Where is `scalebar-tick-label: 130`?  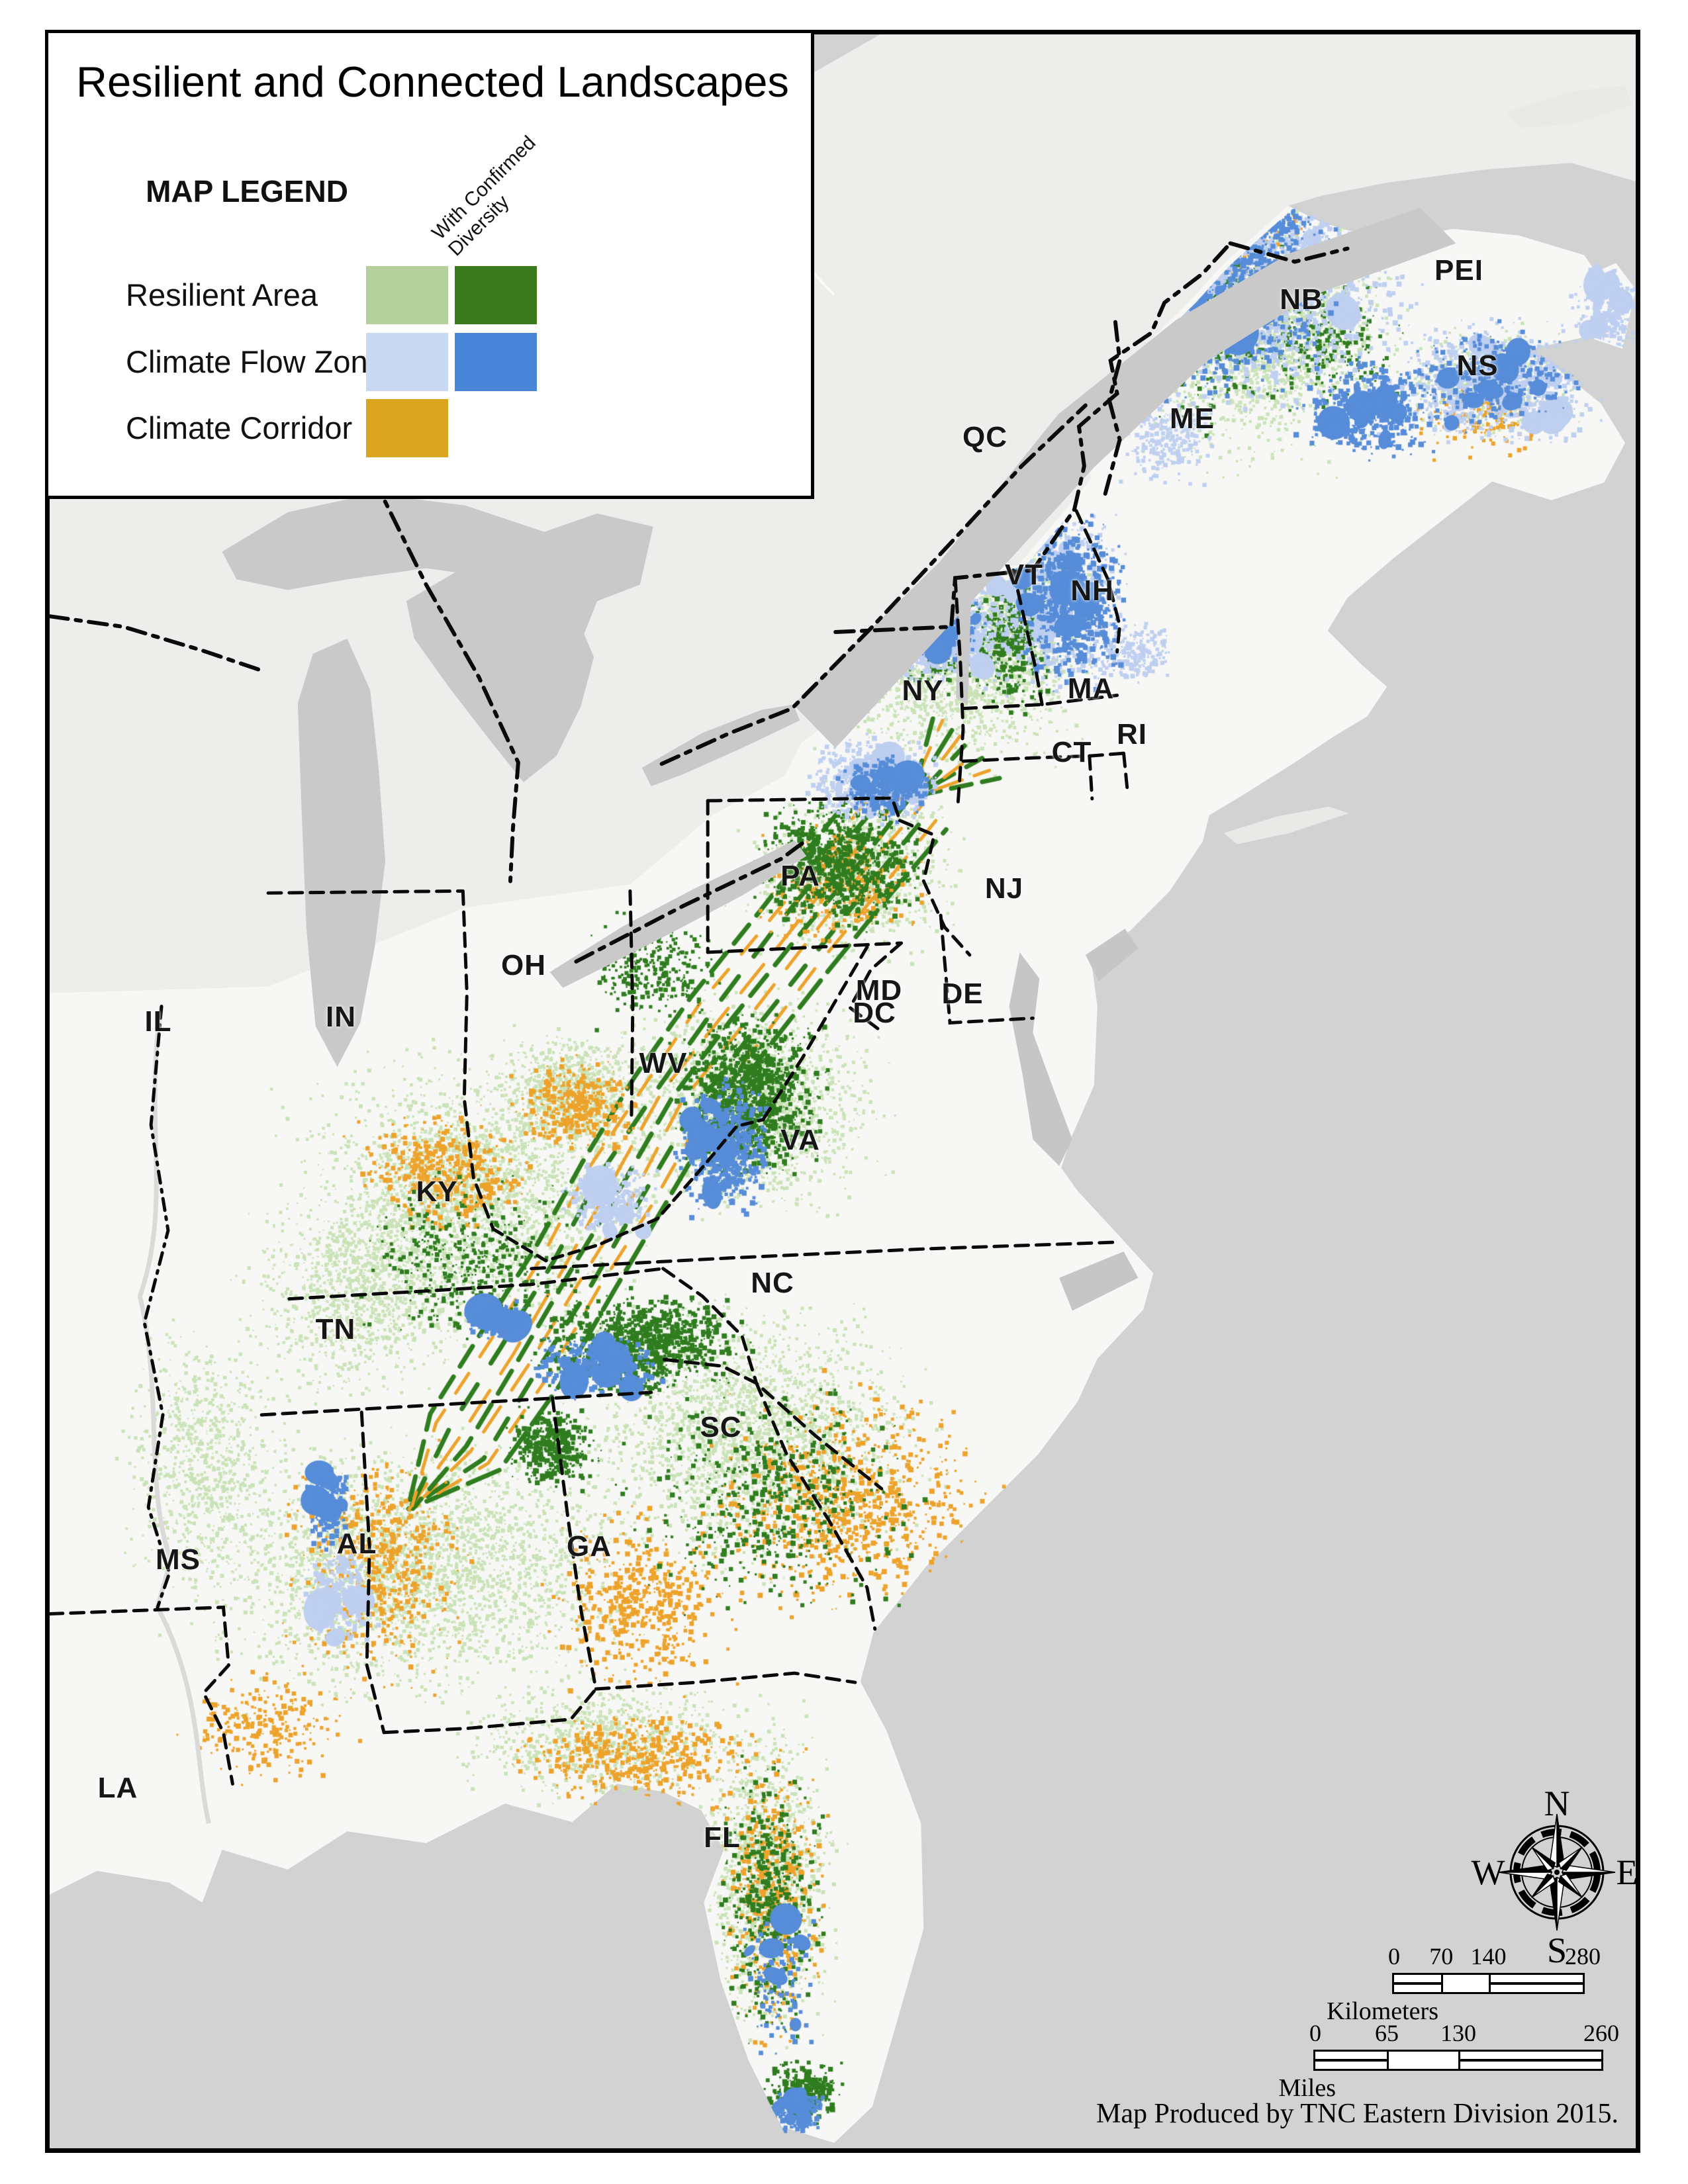
scalebar-tick-label: 130 is located at coordinates (1458, 2033).